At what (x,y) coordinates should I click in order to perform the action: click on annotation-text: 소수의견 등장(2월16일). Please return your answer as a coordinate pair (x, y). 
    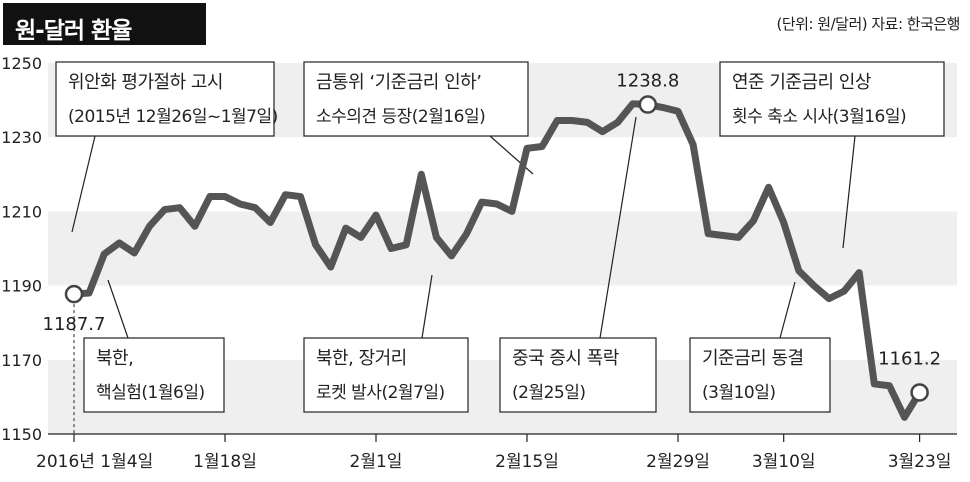
    Looking at the image, I should click on (400, 117).